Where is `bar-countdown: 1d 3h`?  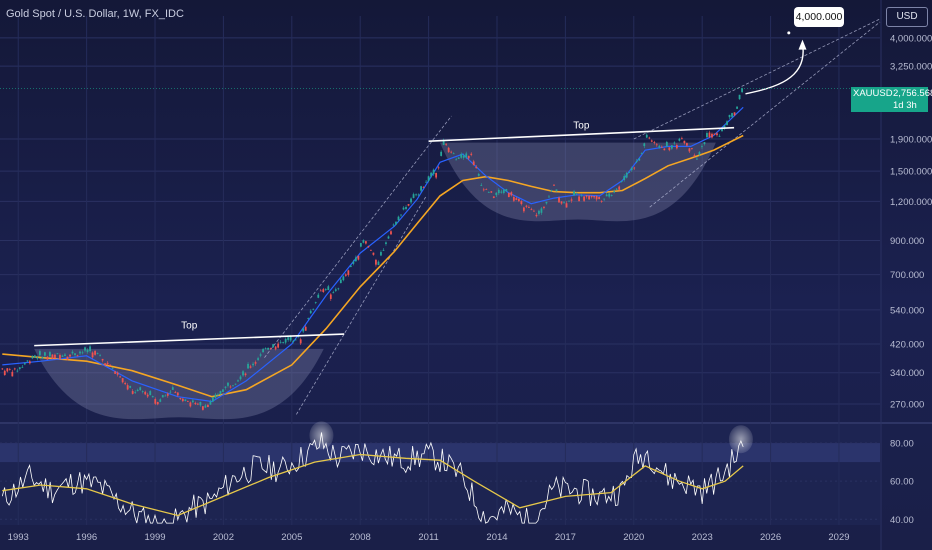
bar-countdown: 1d 3h is located at coordinates (905, 105).